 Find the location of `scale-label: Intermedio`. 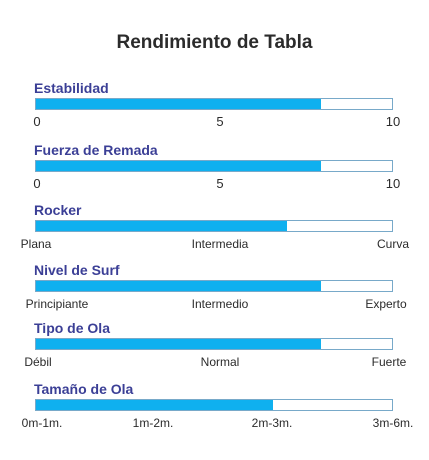

scale-label: Intermedio is located at coordinates (220, 304).